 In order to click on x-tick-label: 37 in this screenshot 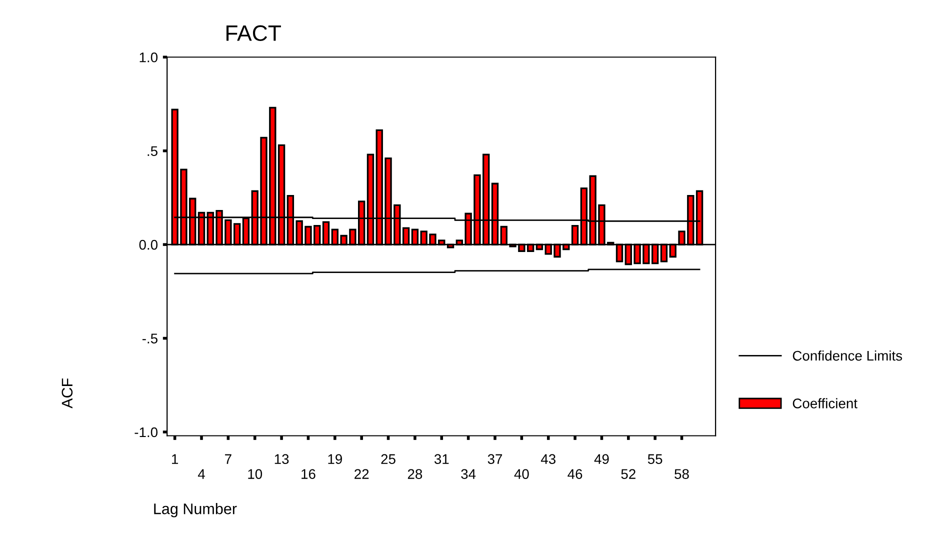, I will do `click(495, 459)`.